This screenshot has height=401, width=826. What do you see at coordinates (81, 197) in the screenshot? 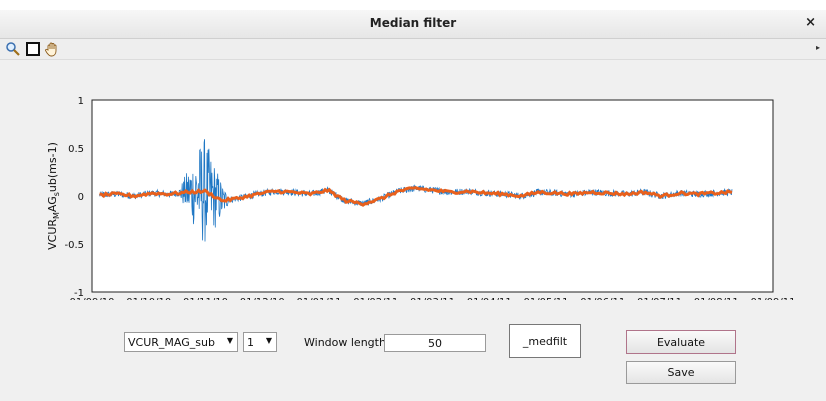
I see `y-tick-label: 0` at bounding box center [81, 197].